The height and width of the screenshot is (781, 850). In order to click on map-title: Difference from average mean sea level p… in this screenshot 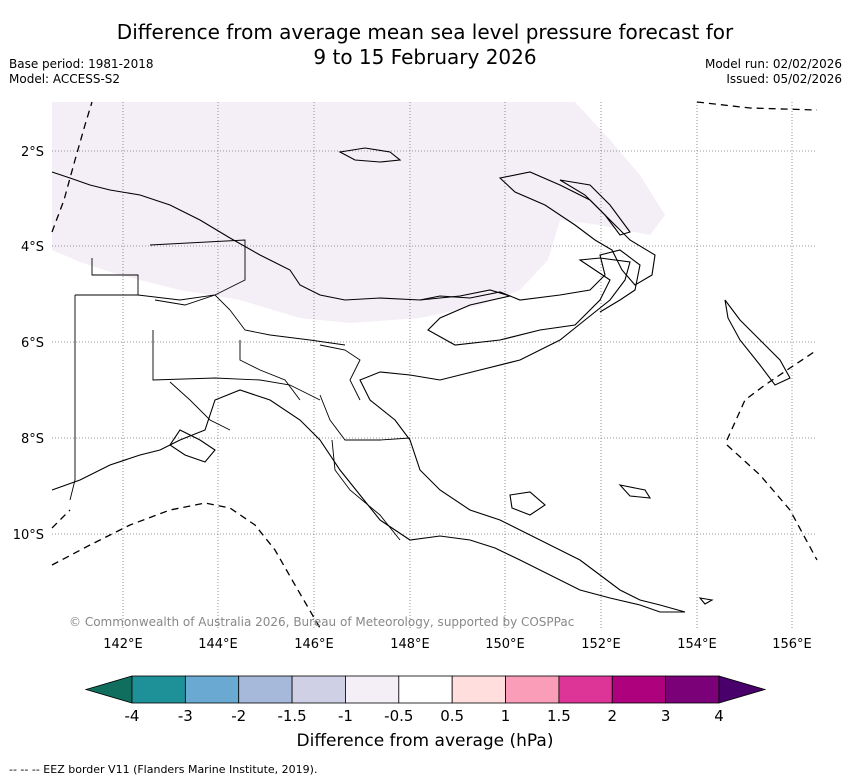, I will do `click(425, 45)`.